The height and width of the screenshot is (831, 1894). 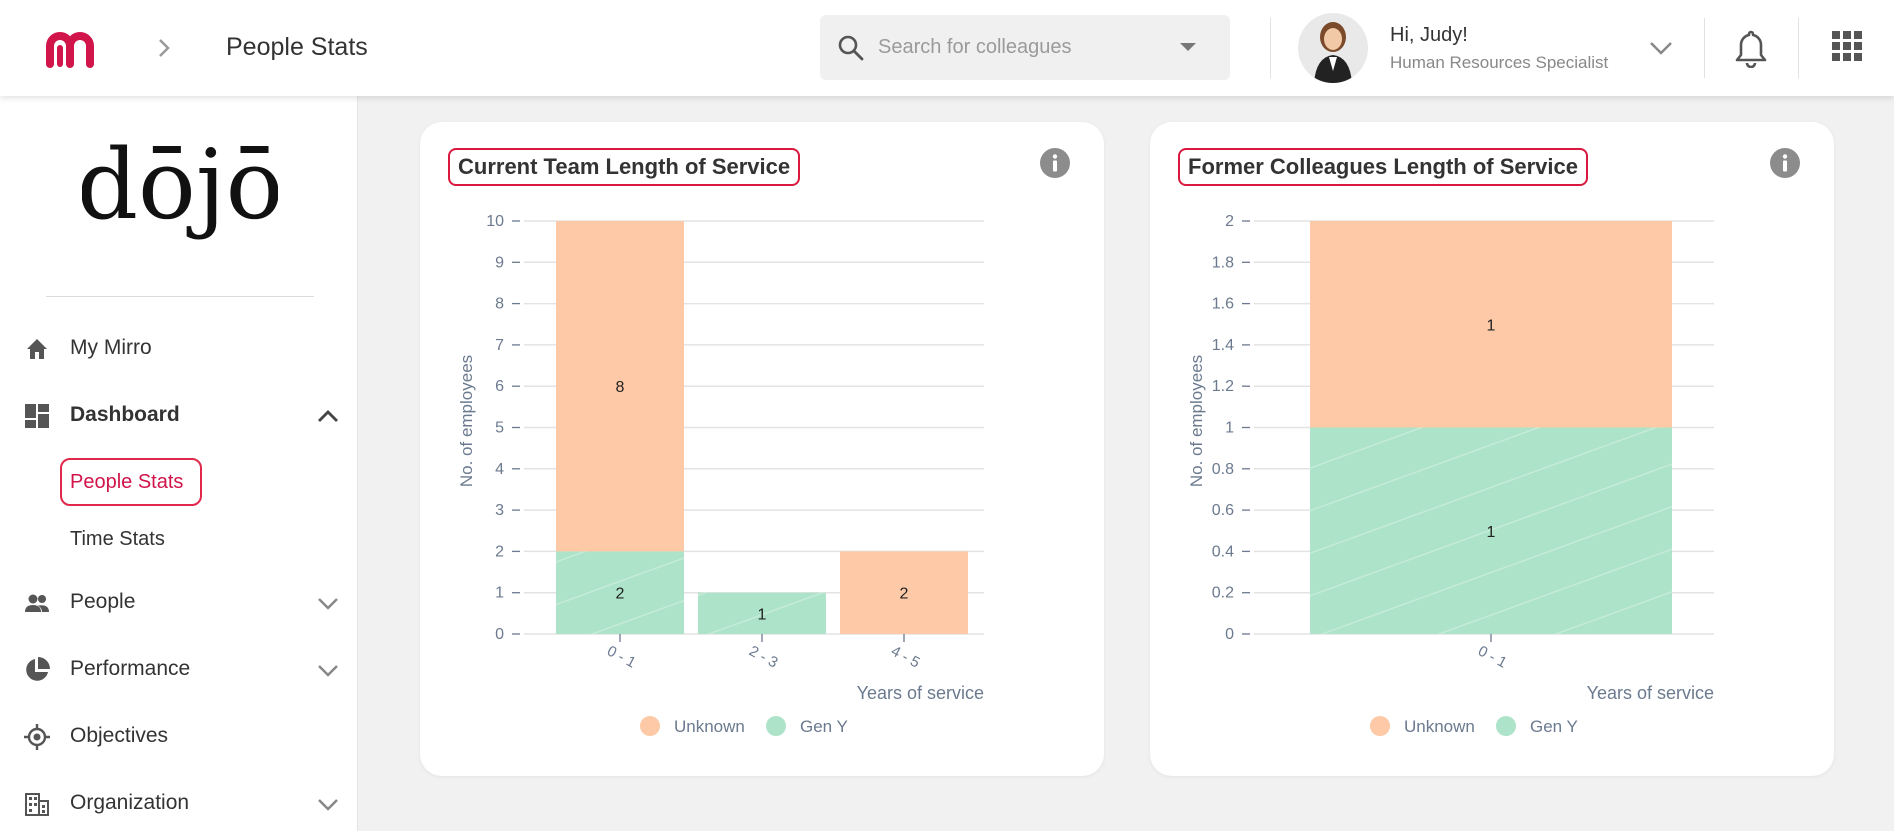 What do you see at coordinates (328, 416) in the screenshot?
I see `chevron-up-icon` at bounding box center [328, 416].